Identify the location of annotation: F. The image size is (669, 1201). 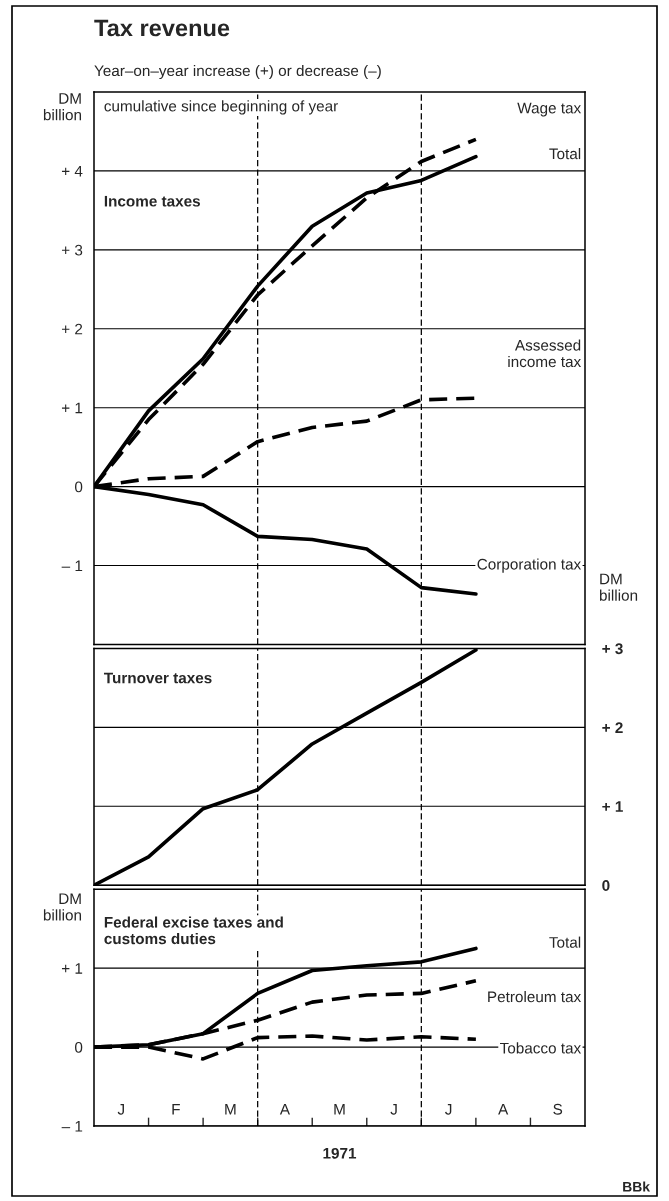
(176, 1109).